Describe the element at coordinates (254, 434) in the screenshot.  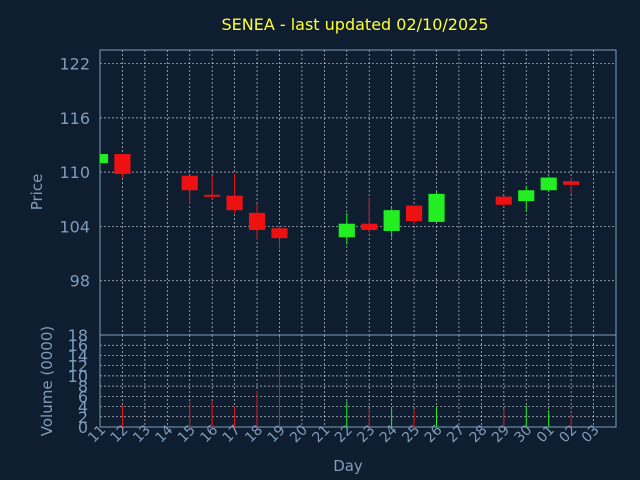
I see `day-tick-label: 18` at that location.